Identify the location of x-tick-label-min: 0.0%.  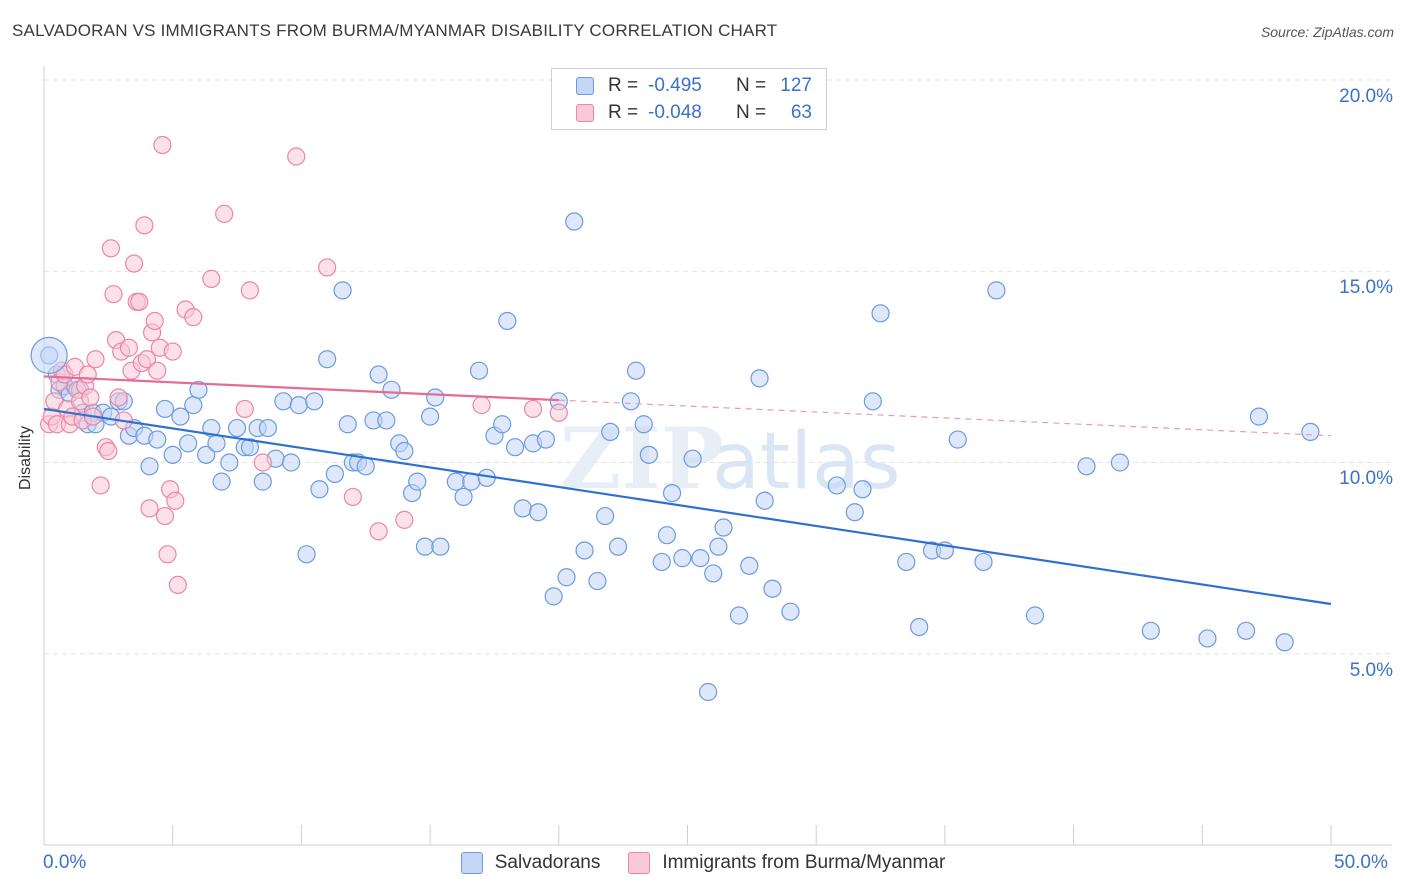
(65, 862).